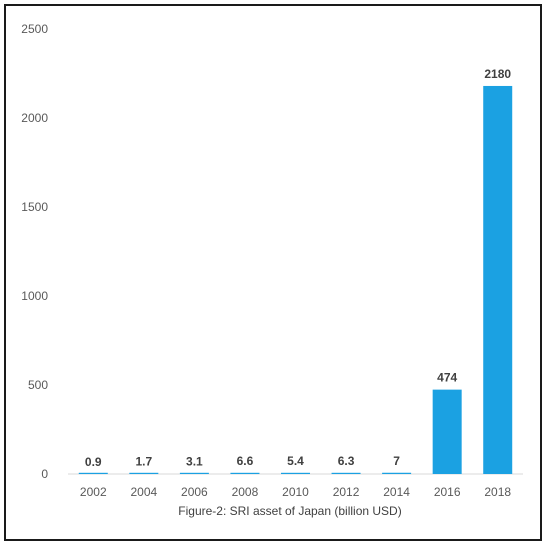  Describe the element at coordinates (93, 492) in the screenshot. I see `x-tick-label: 2002` at that location.